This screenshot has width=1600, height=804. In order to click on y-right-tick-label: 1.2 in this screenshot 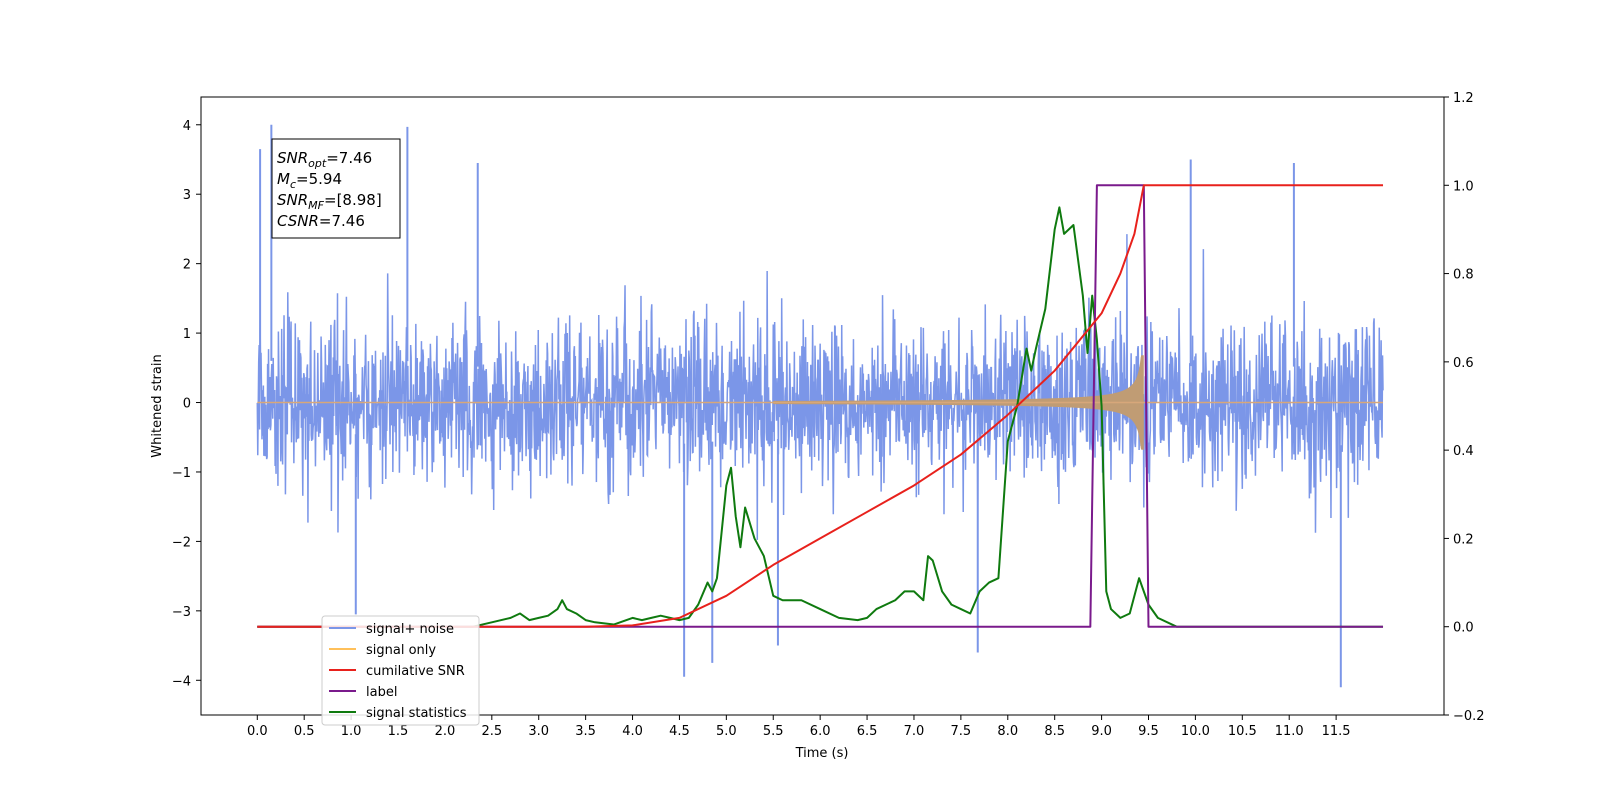, I will do `click(1463, 98)`.